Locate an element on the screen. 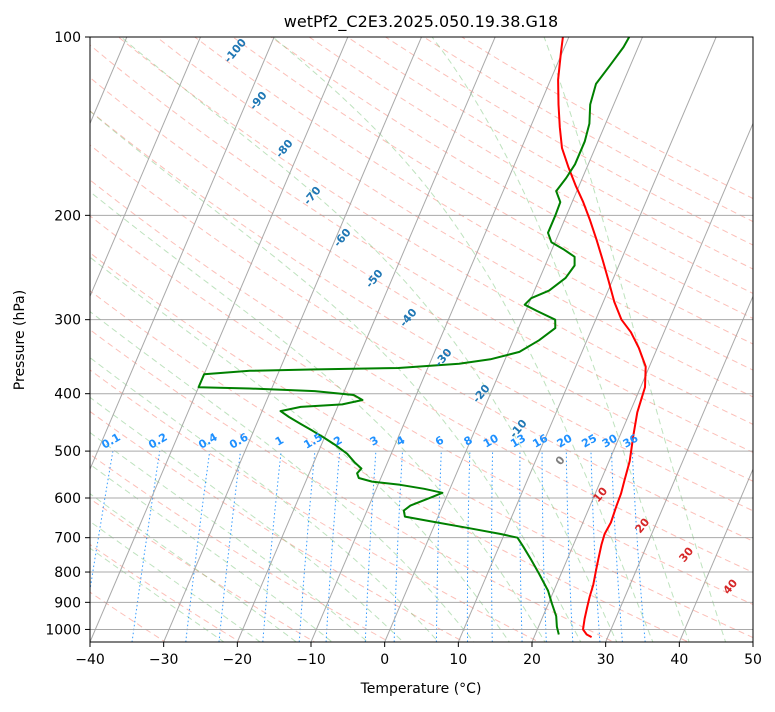 This screenshot has height=712, width=775. x-tick-label: 10 is located at coordinates (458, 660).